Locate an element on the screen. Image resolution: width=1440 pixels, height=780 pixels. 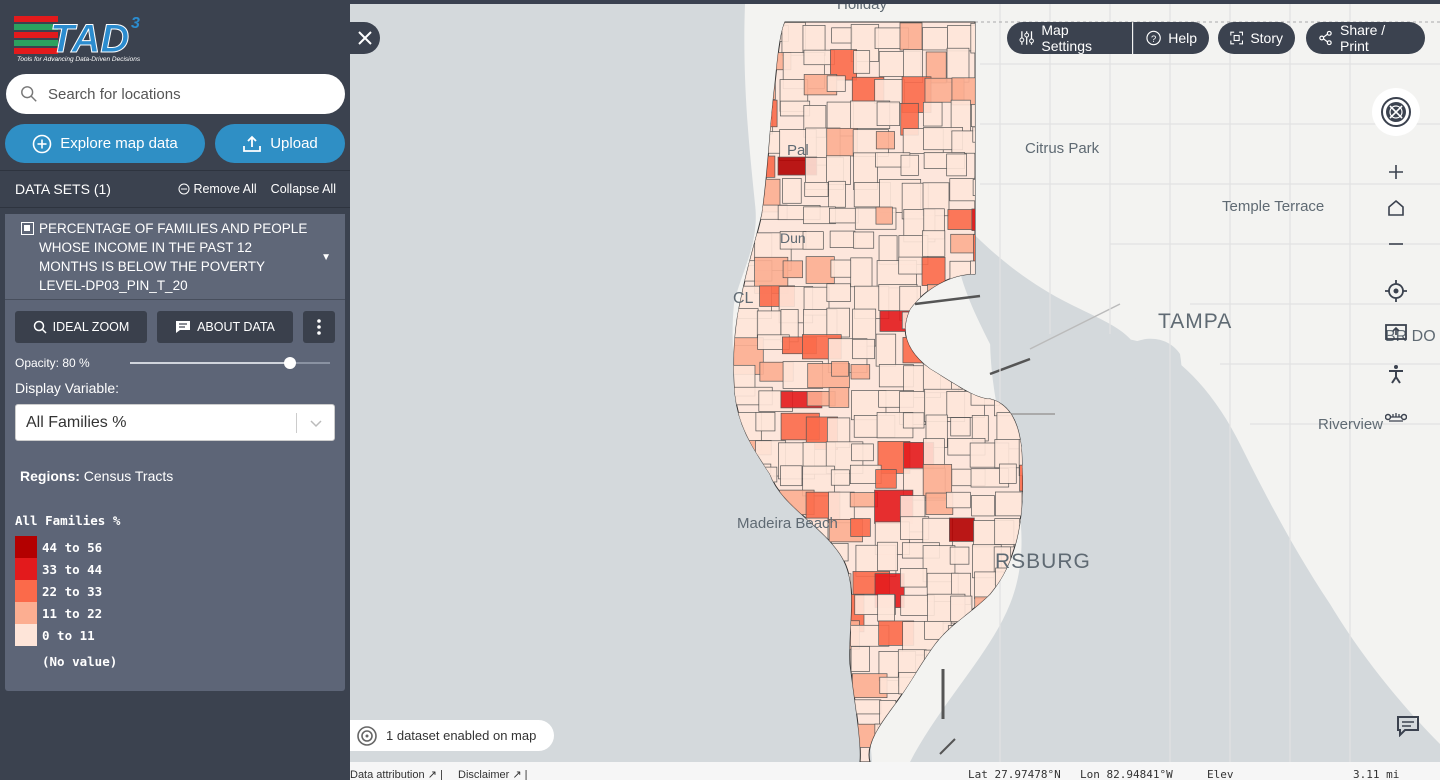
zoom-out-icon is located at coordinates (1396, 244).